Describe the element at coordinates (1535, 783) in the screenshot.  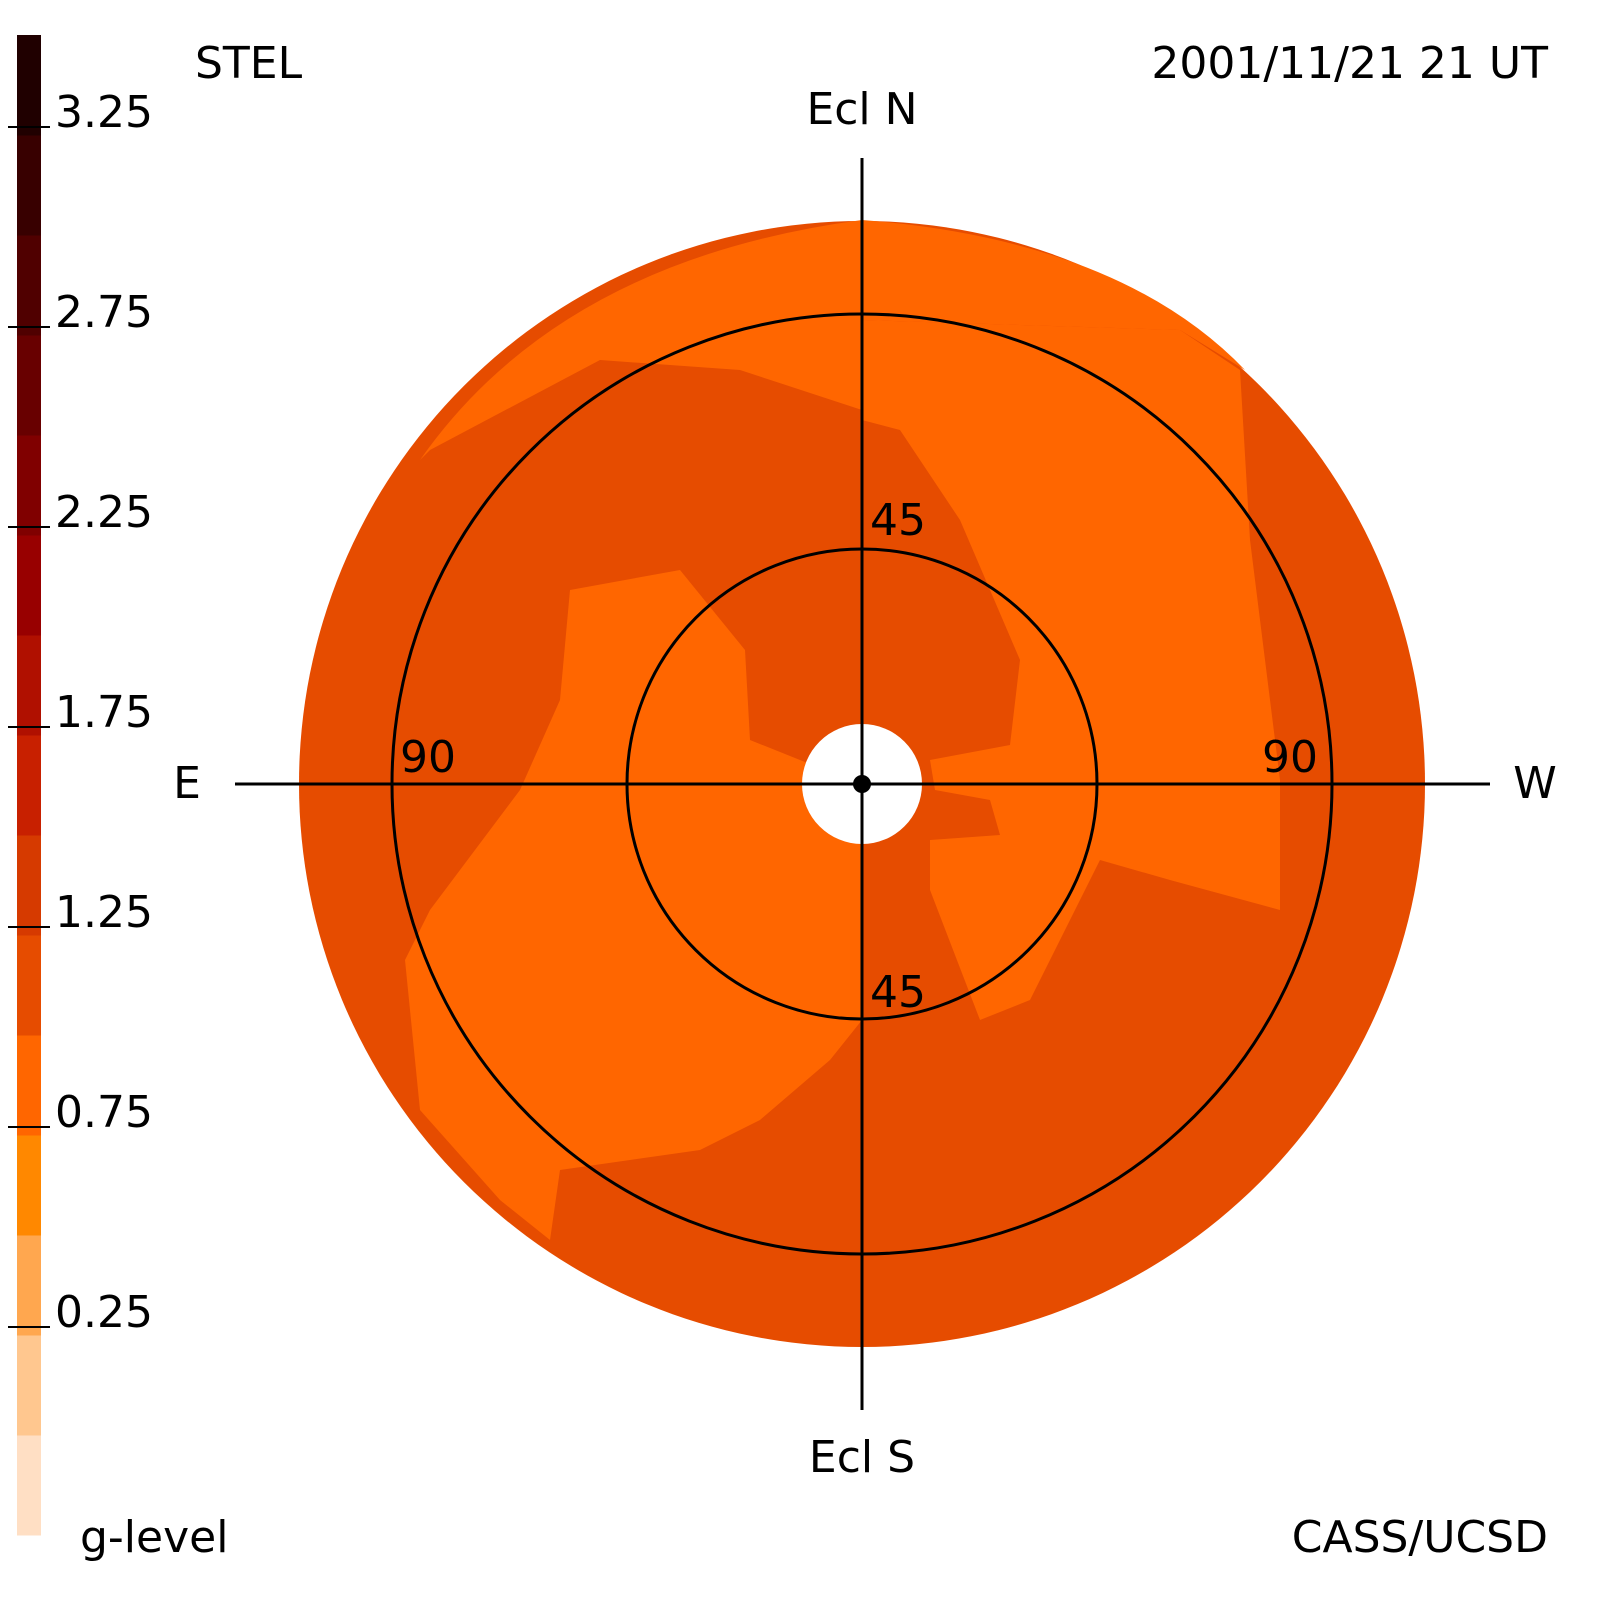
I see `direction-label: W` at that location.